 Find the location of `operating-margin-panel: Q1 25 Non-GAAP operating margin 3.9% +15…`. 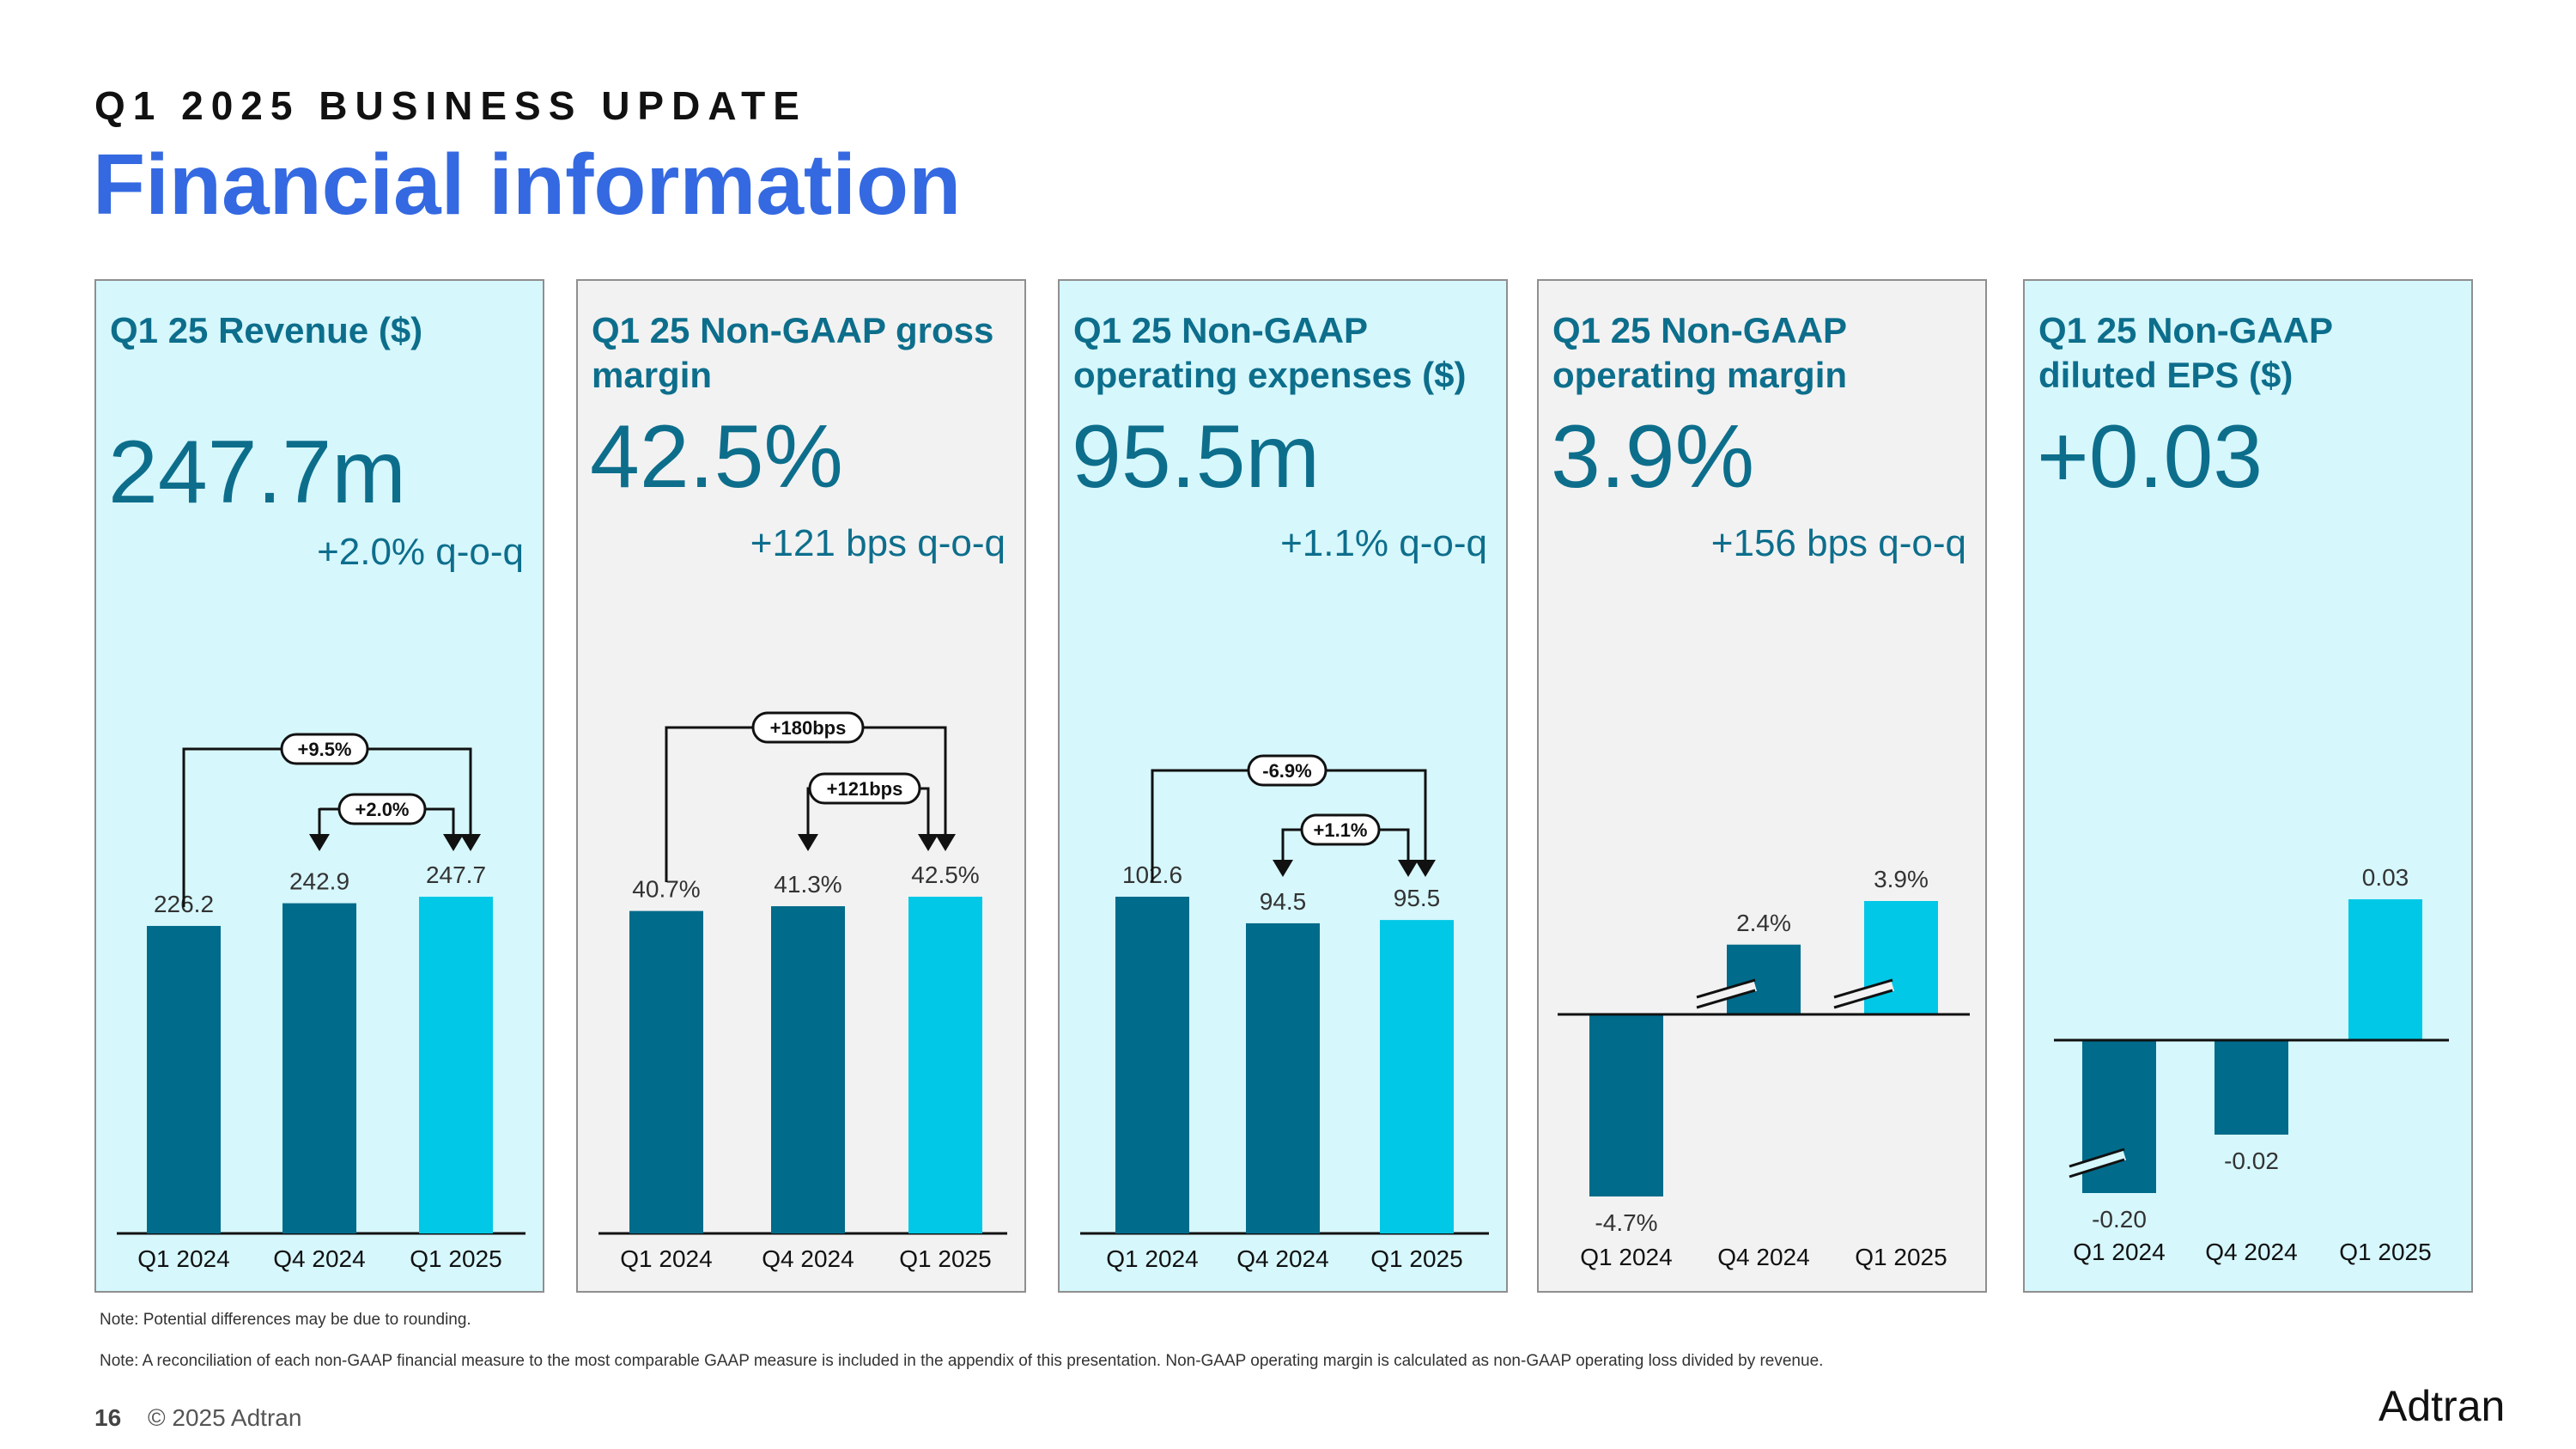

operating-margin-panel: Q1 25 Non-GAAP operating margin 3.9% +15… is located at coordinates (1762, 786).